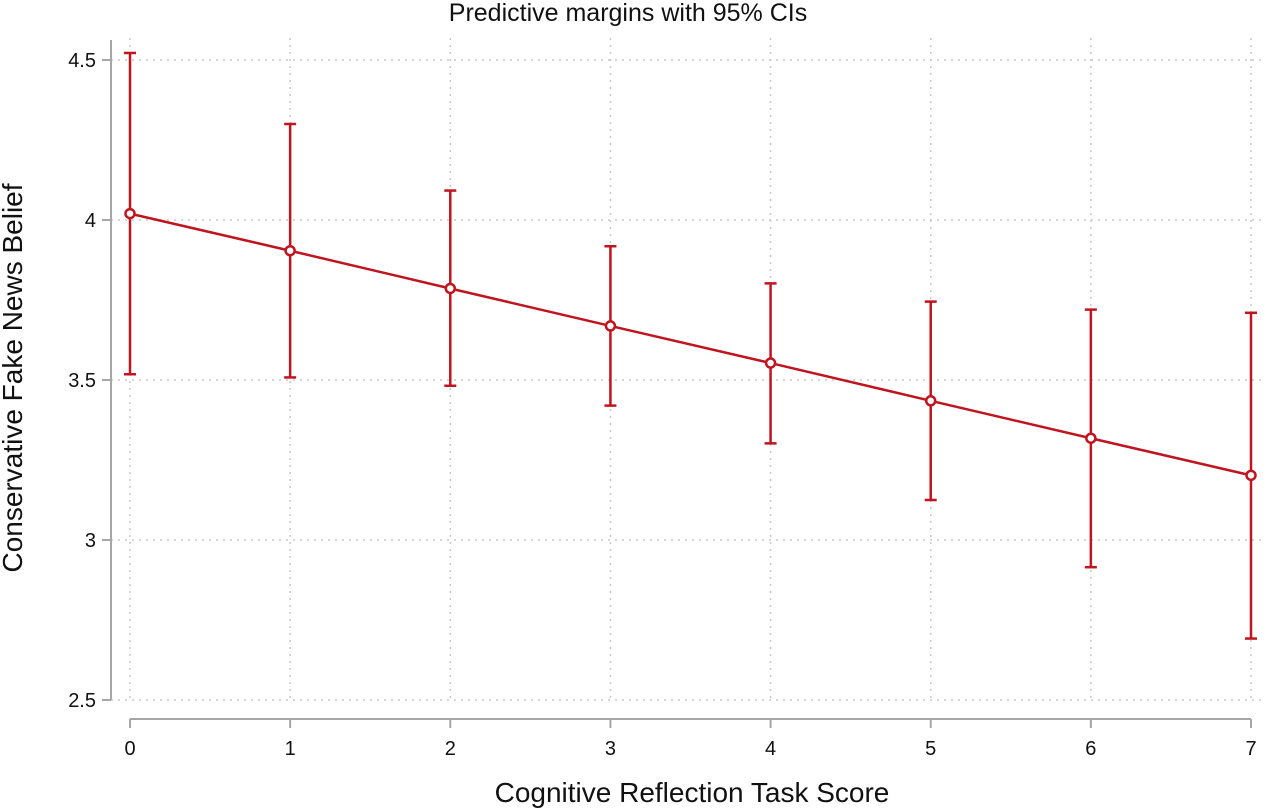 Image resolution: width=1271 pixels, height=809 pixels. What do you see at coordinates (1090, 749) in the screenshot?
I see `x-tick-label: 6` at bounding box center [1090, 749].